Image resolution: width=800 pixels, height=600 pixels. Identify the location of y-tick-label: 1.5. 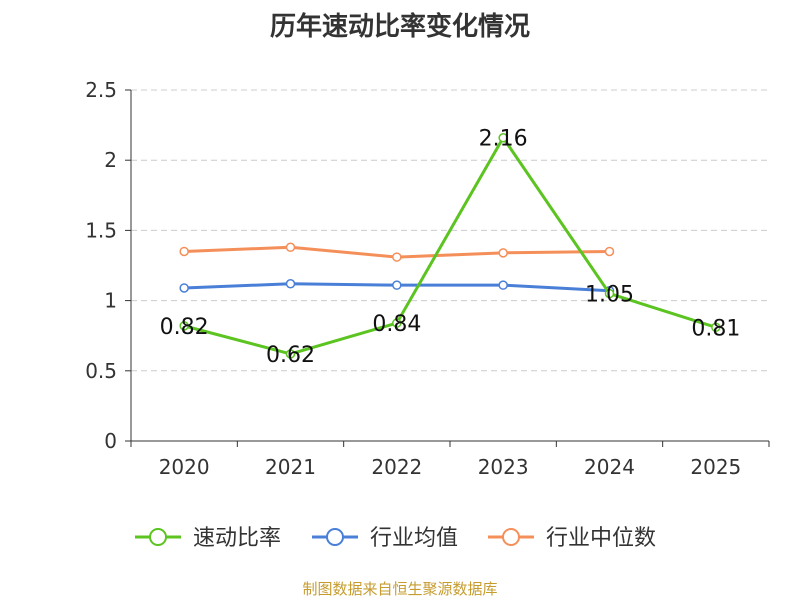
(101, 230).